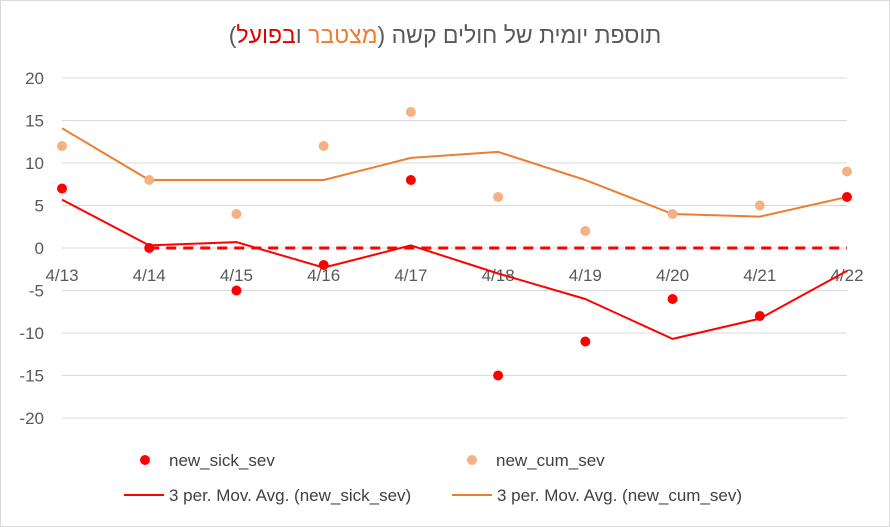 The image size is (890, 527). Describe the element at coordinates (39, 248) in the screenshot. I see `y-tick-label: 0` at that location.